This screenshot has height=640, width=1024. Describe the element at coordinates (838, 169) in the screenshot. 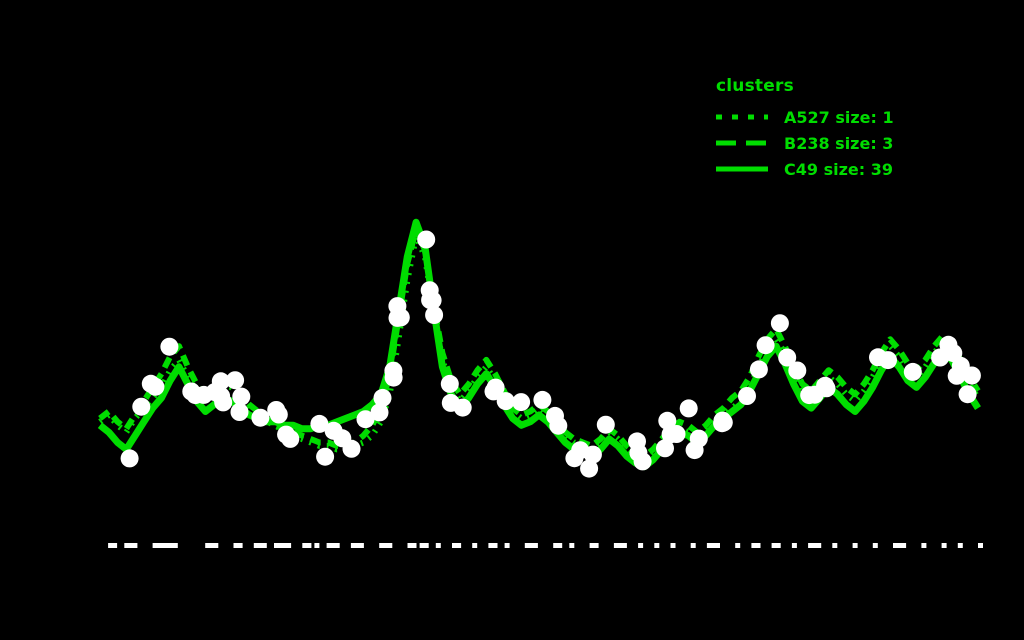

I see `legend-label-c49: C49 size: 39` at that location.